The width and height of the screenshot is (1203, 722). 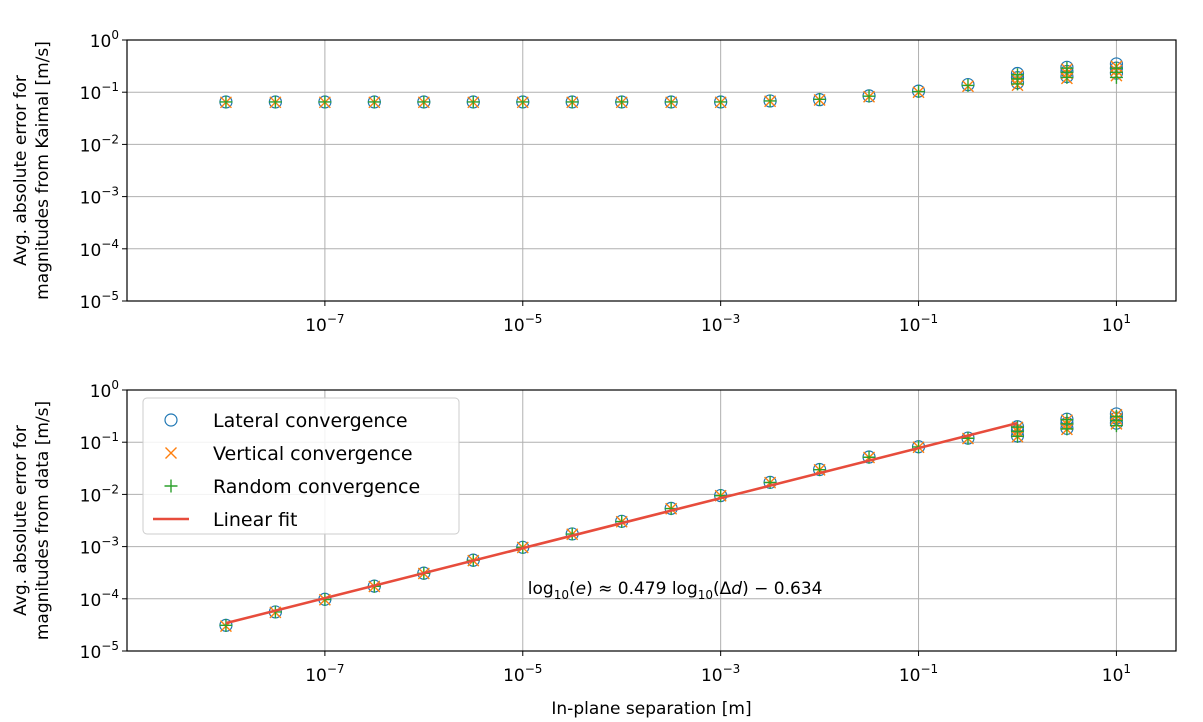 I want to click on legend-box, so click(x=301, y=466).